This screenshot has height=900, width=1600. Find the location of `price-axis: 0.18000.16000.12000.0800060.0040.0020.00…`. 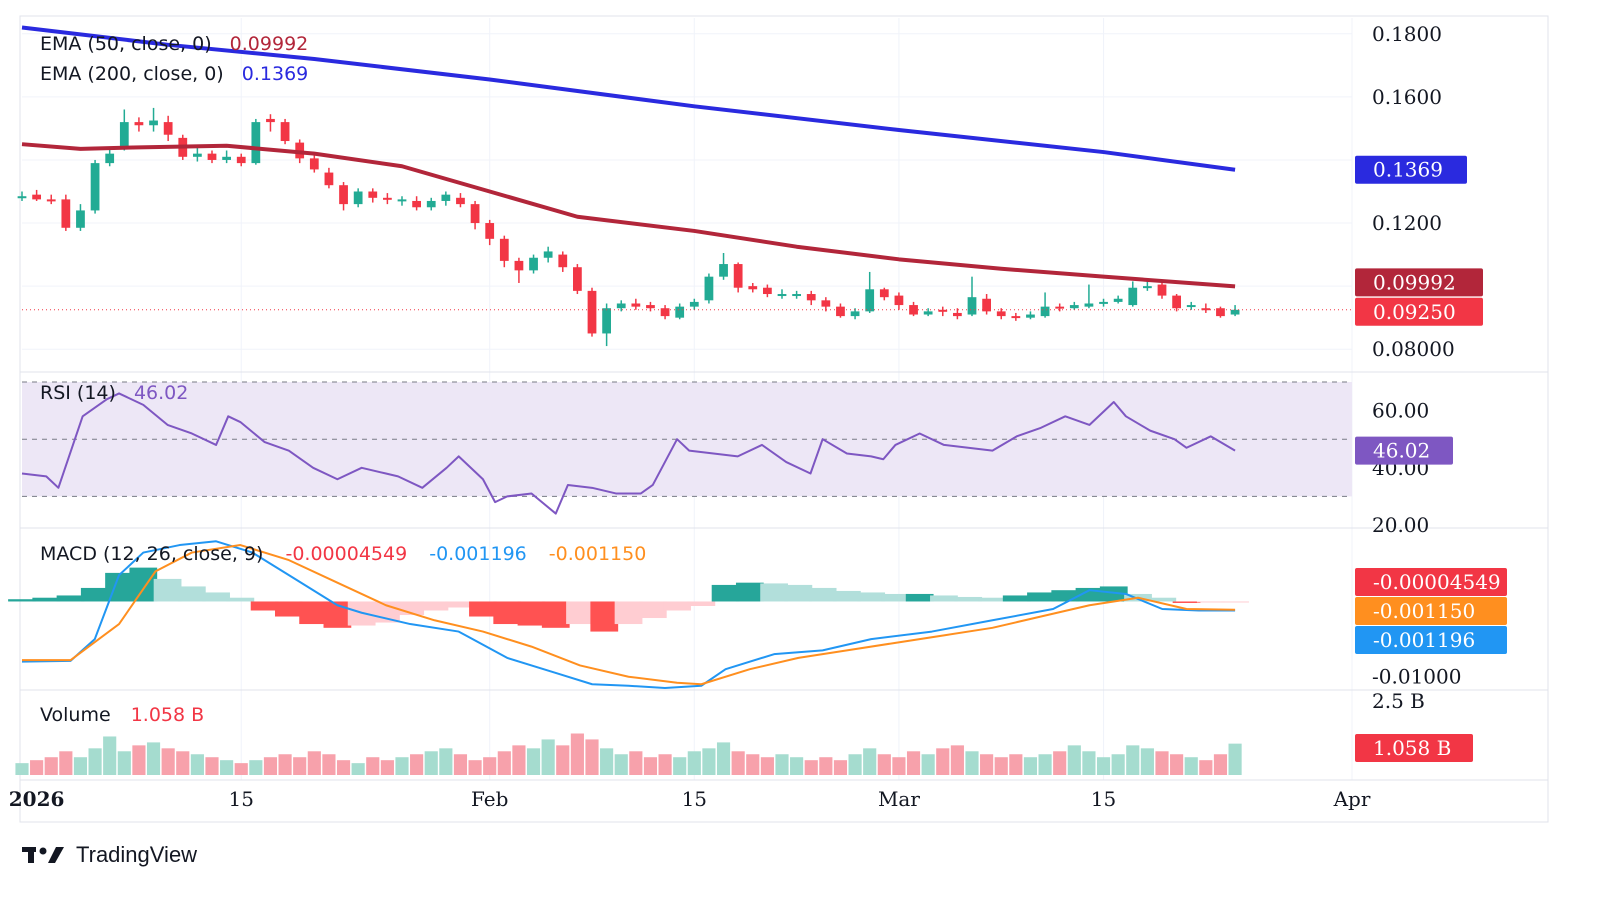

price-axis: 0.18000.16000.12000.0800060.0040.0020.00… is located at coordinates (1431, 392).